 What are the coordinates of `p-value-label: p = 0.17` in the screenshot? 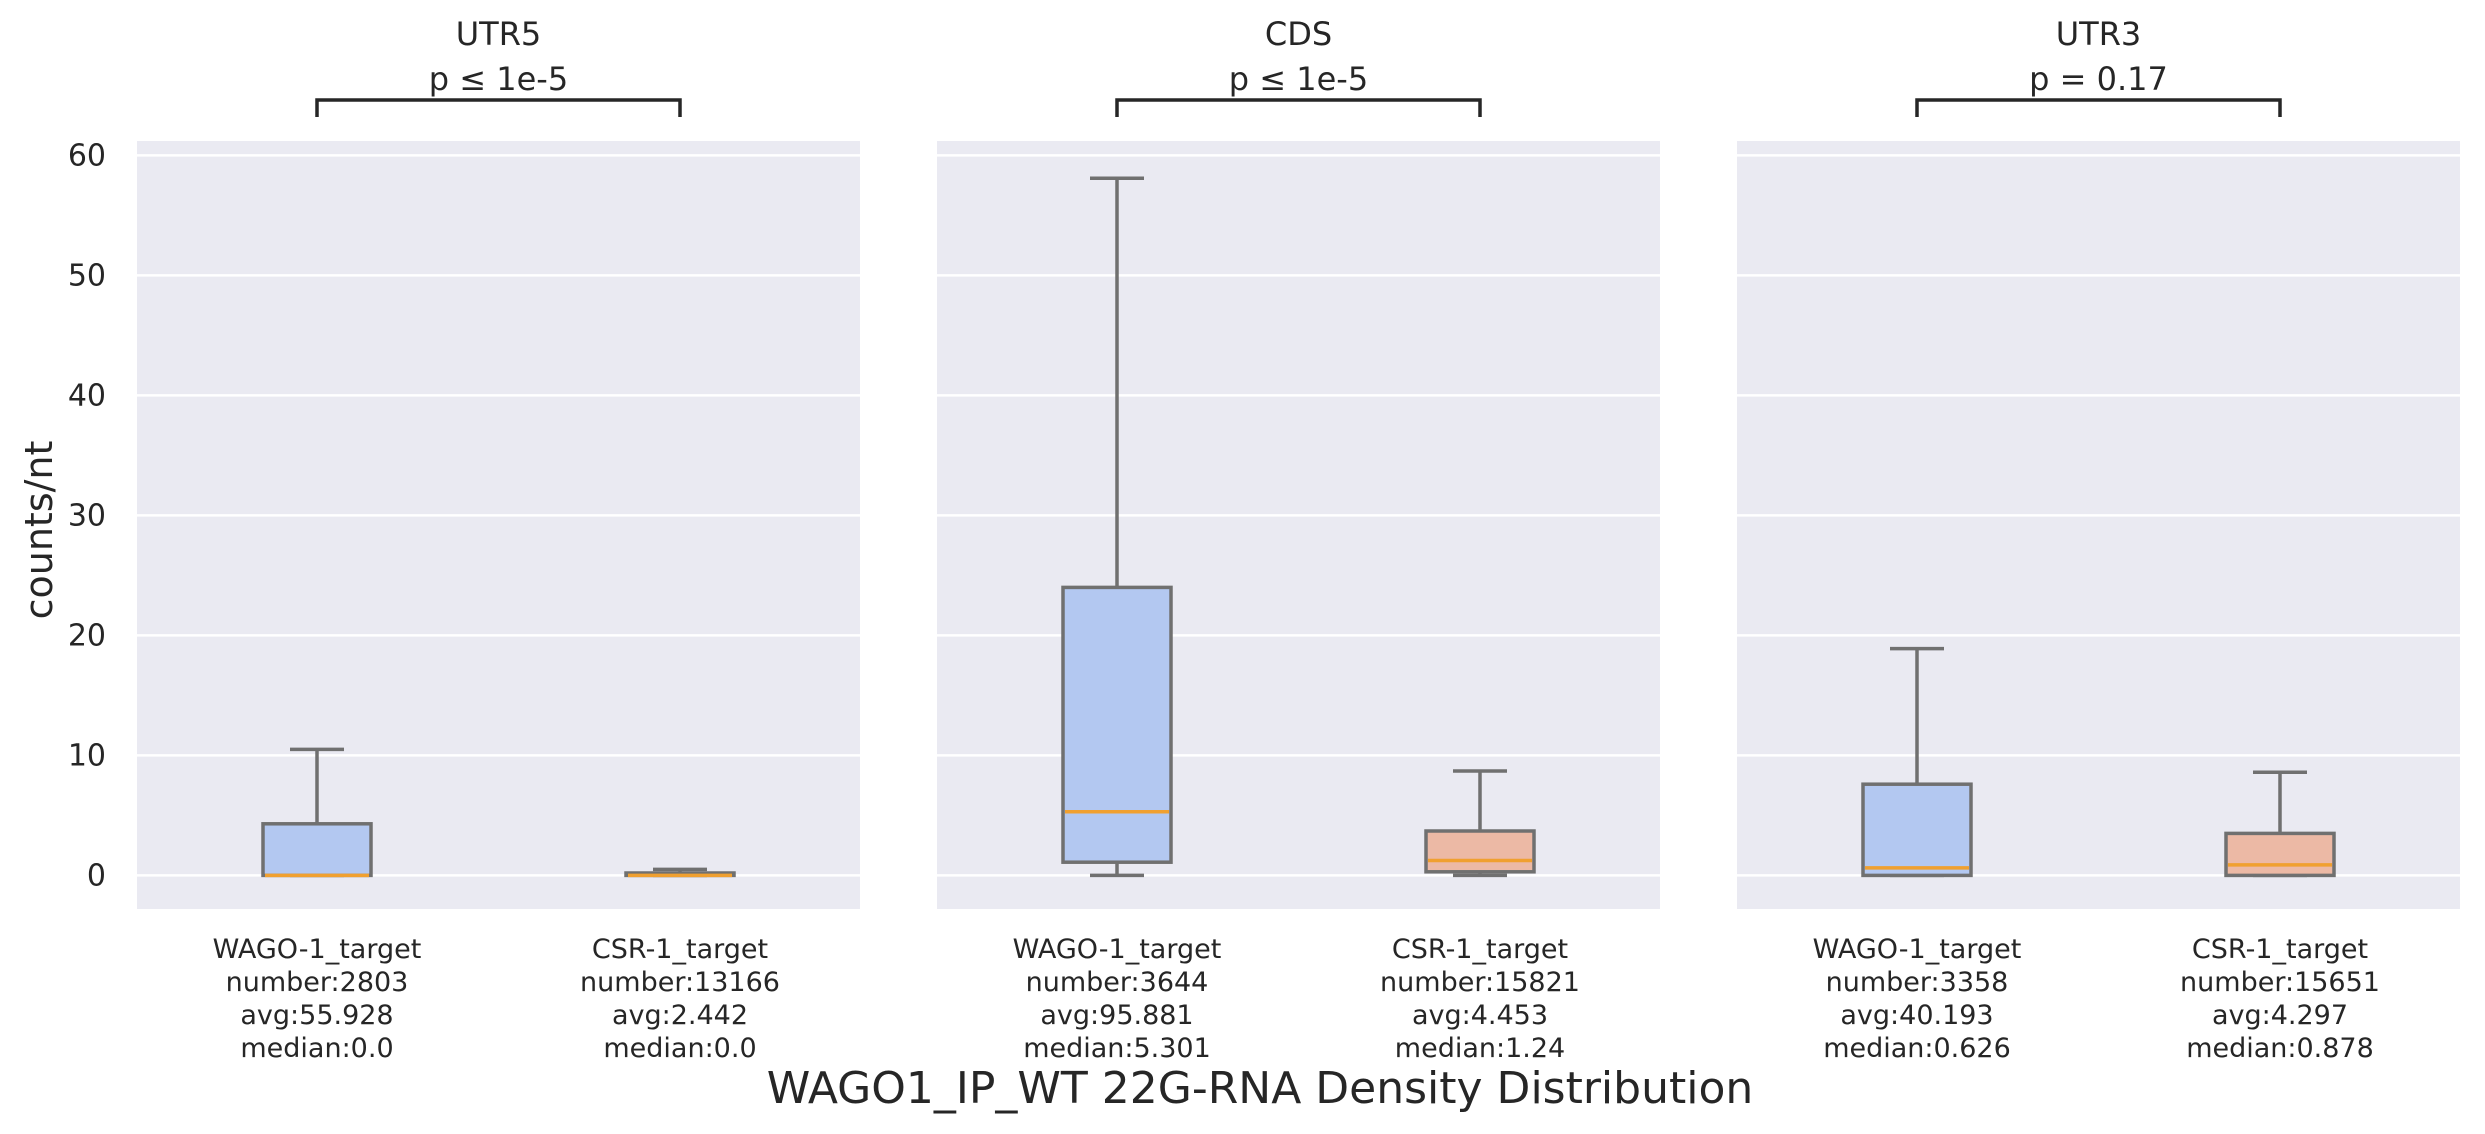 It's located at (2098, 79).